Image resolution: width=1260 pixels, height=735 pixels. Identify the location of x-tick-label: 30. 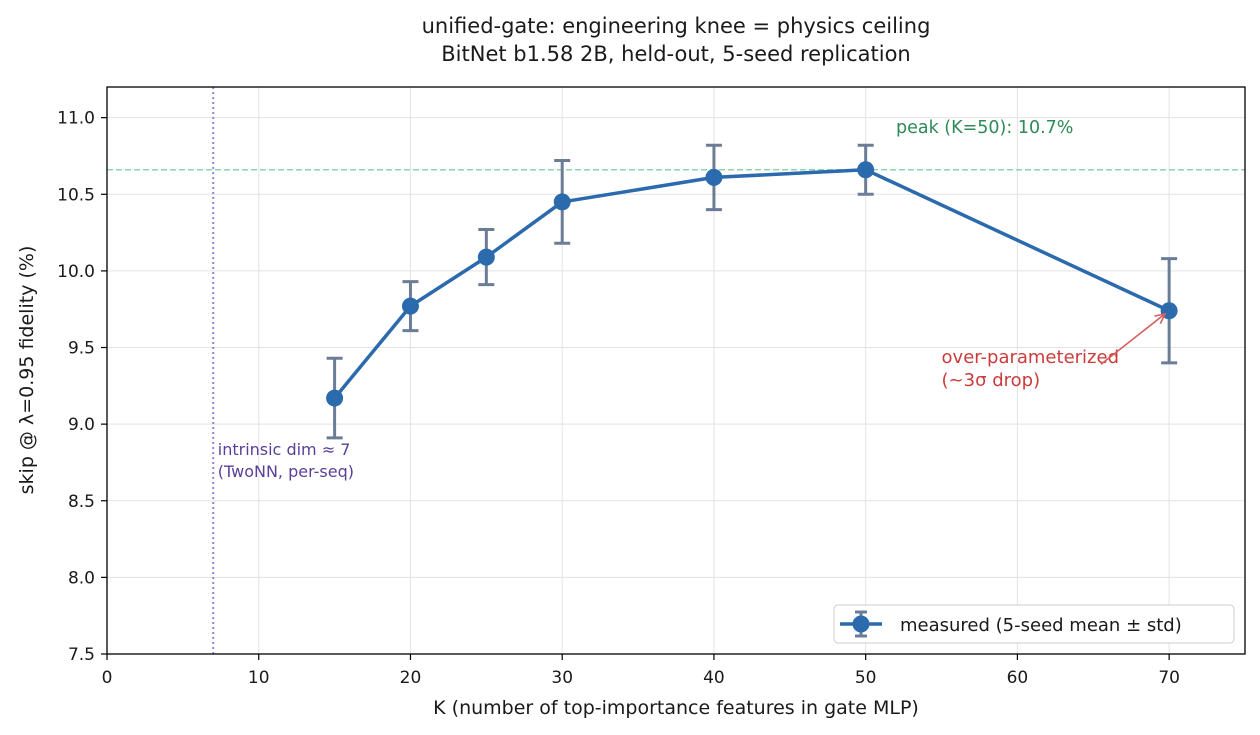
(562, 678).